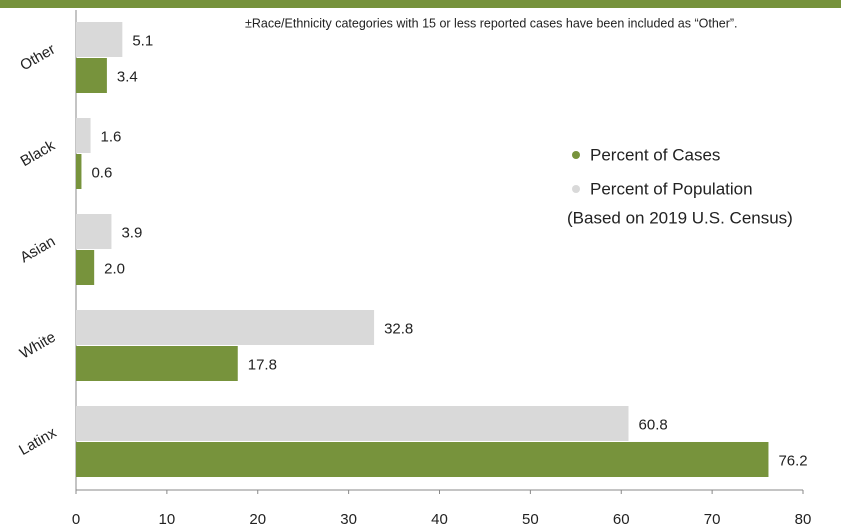  What do you see at coordinates (439, 519) in the screenshot?
I see `x-tick-label: 40` at bounding box center [439, 519].